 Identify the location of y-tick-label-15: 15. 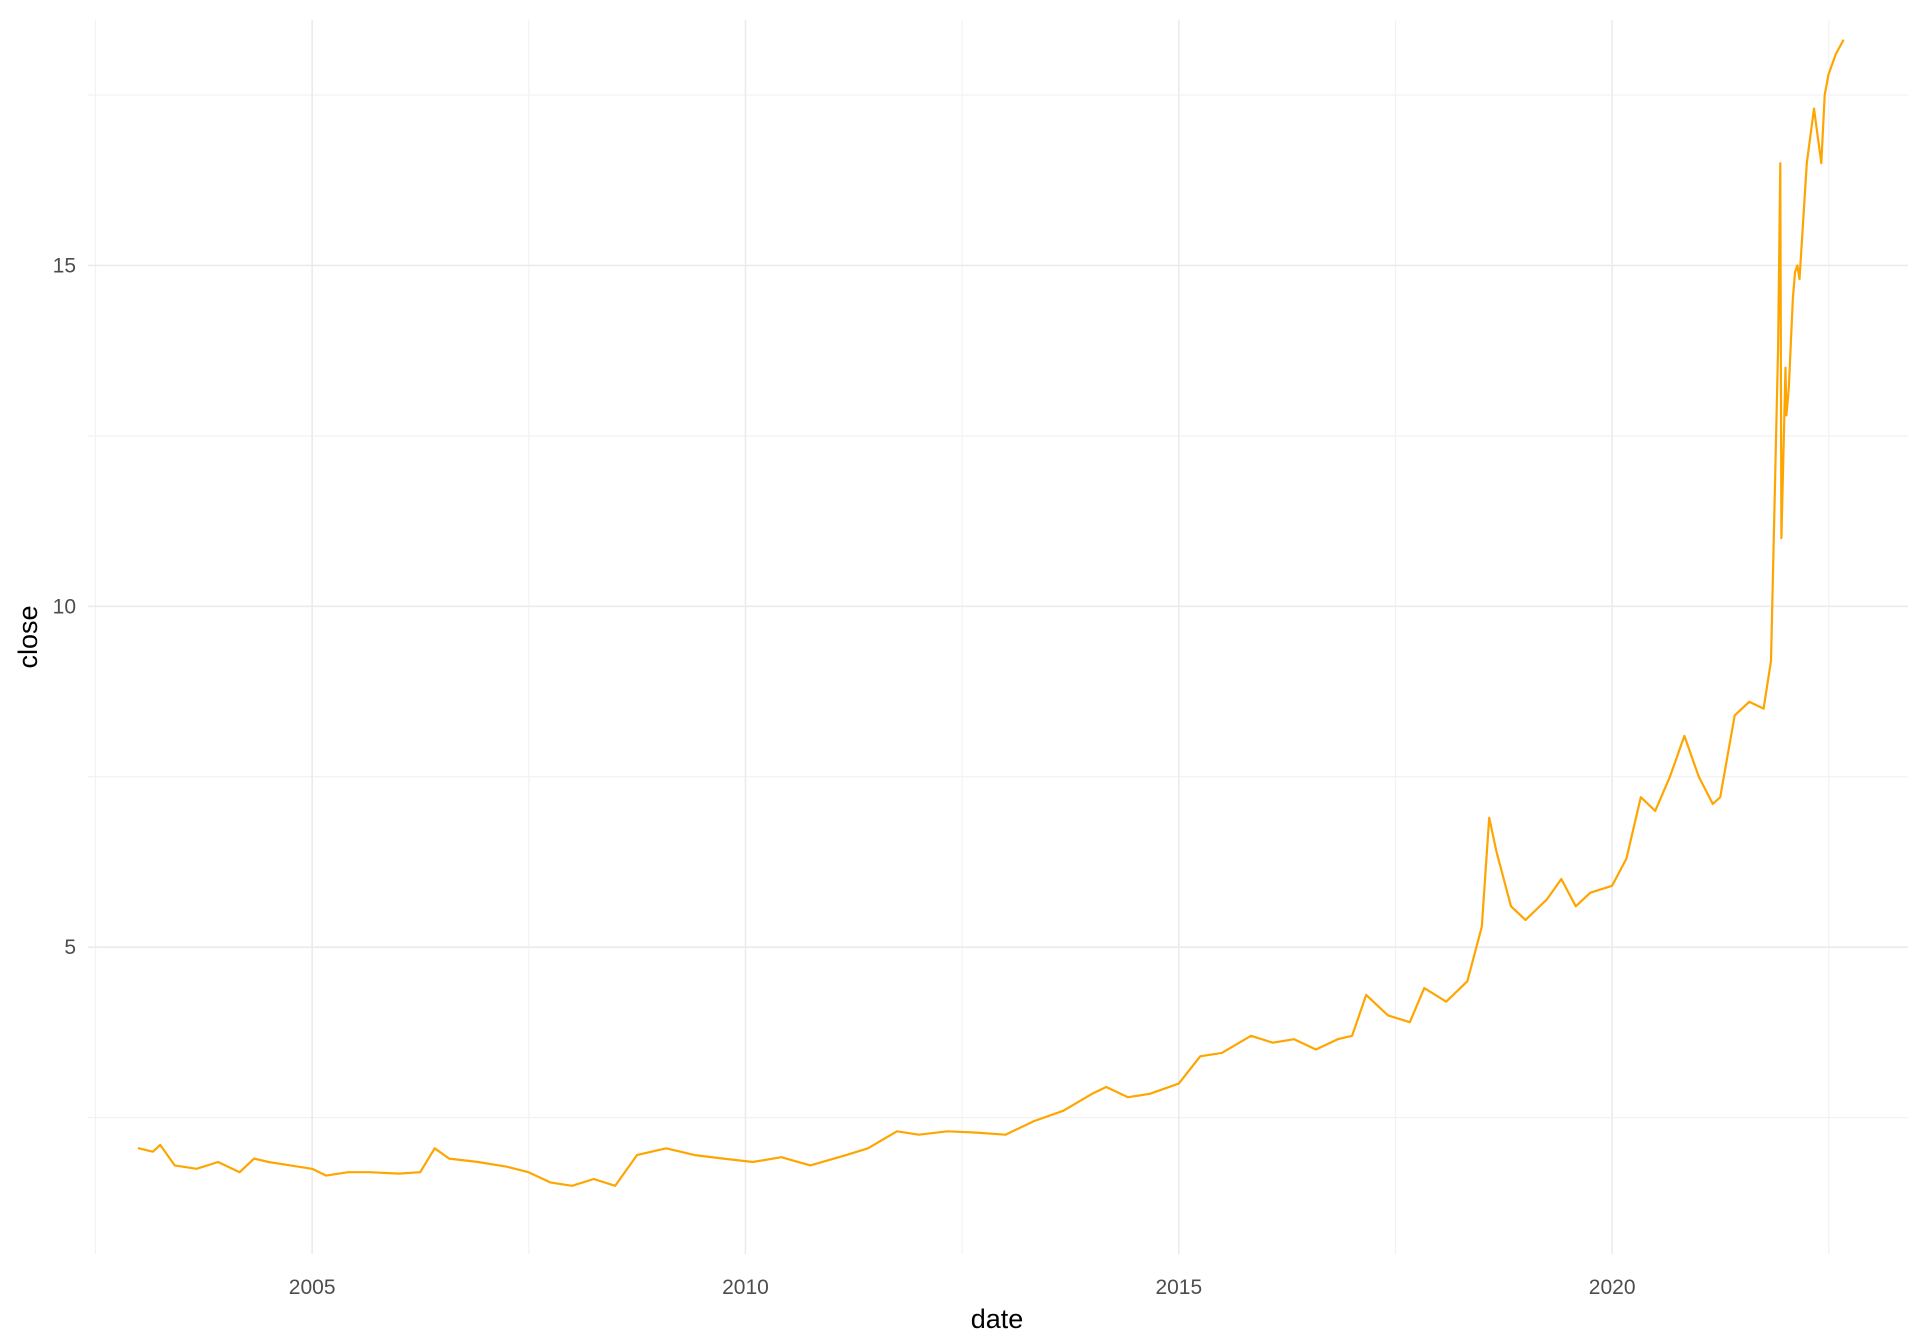
(64, 265).